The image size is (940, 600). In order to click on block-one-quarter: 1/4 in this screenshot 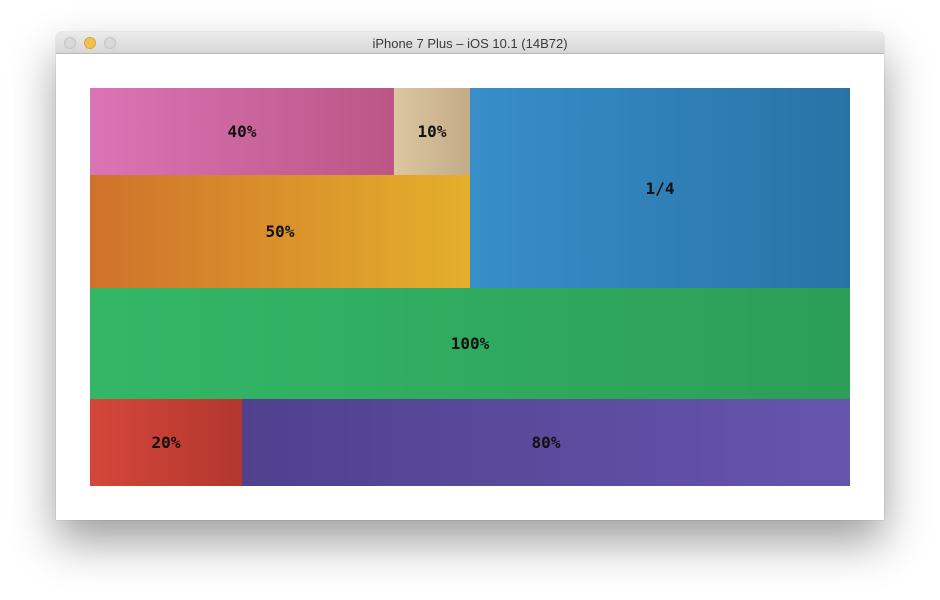, I will do `click(660, 188)`.